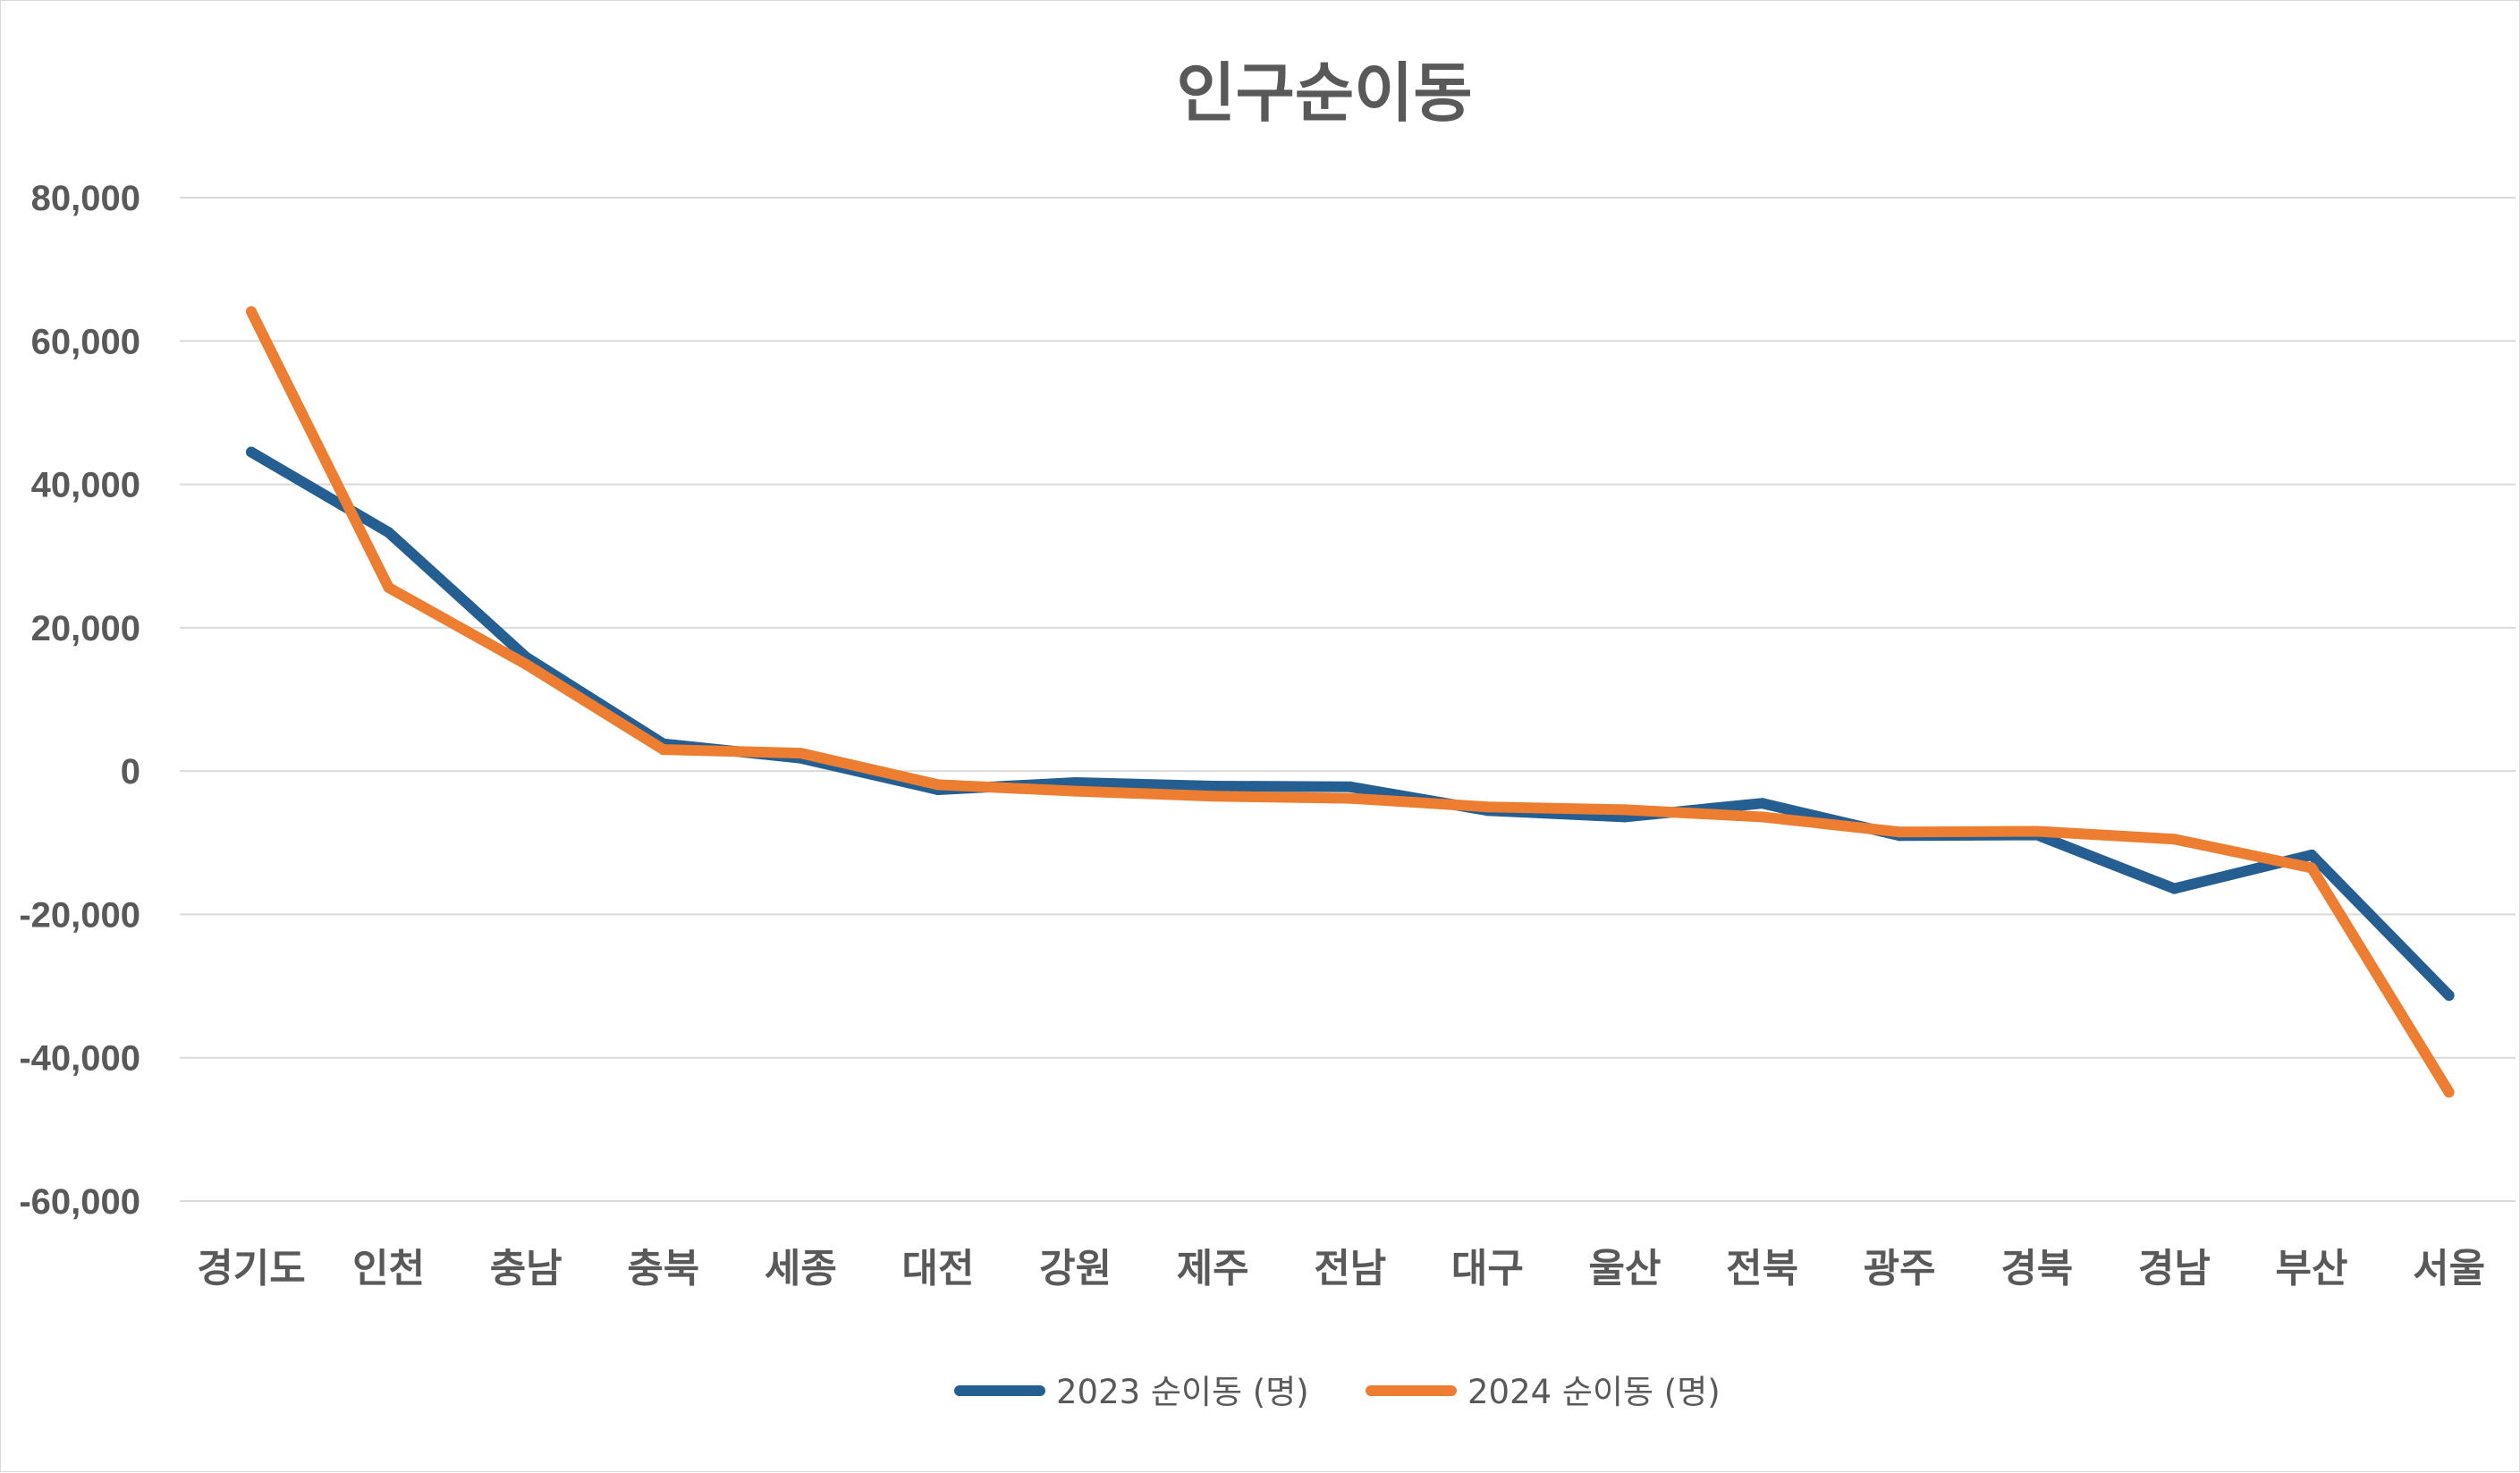  I want to click on x-tick-label: 경북, so click(2036, 1268).